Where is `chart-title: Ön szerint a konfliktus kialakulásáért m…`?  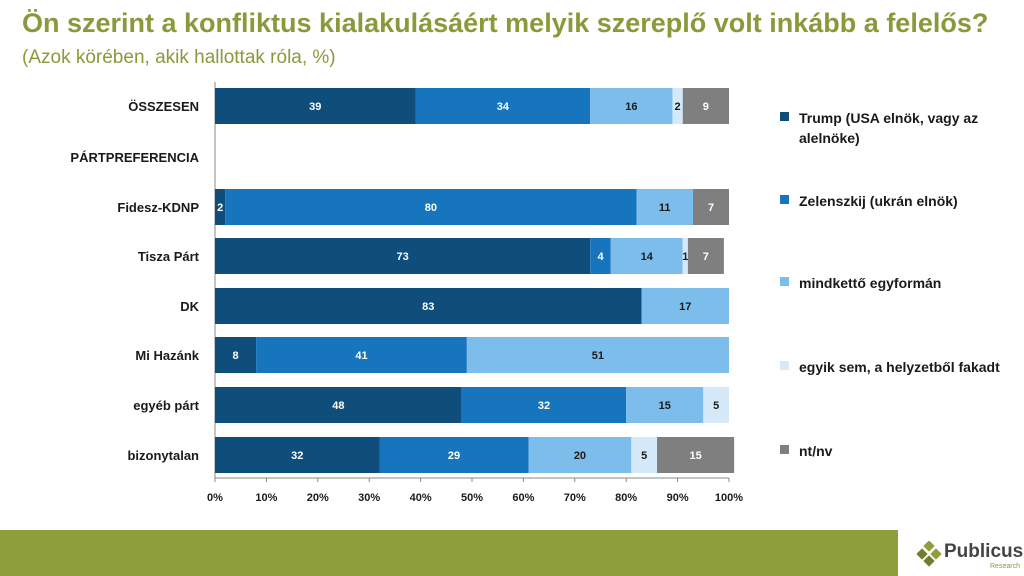
chart-title: Ön szerint a konfliktus kialakulásáért m… is located at coordinates (505, 23).